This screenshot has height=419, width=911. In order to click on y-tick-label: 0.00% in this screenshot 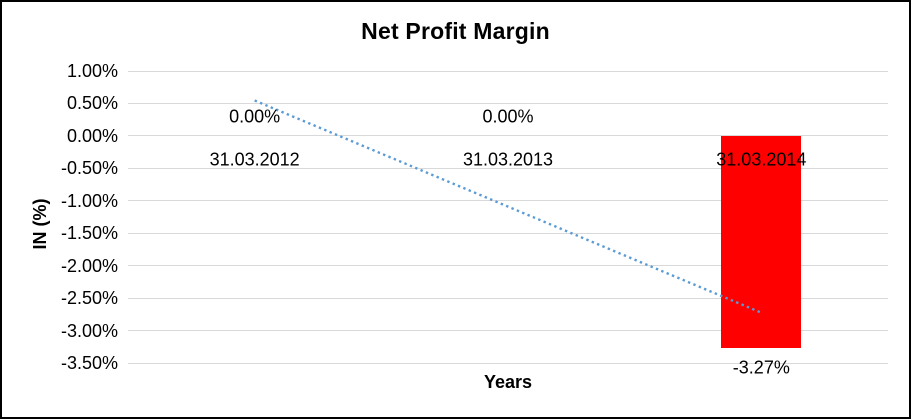, I will do `click(92, 135)`.